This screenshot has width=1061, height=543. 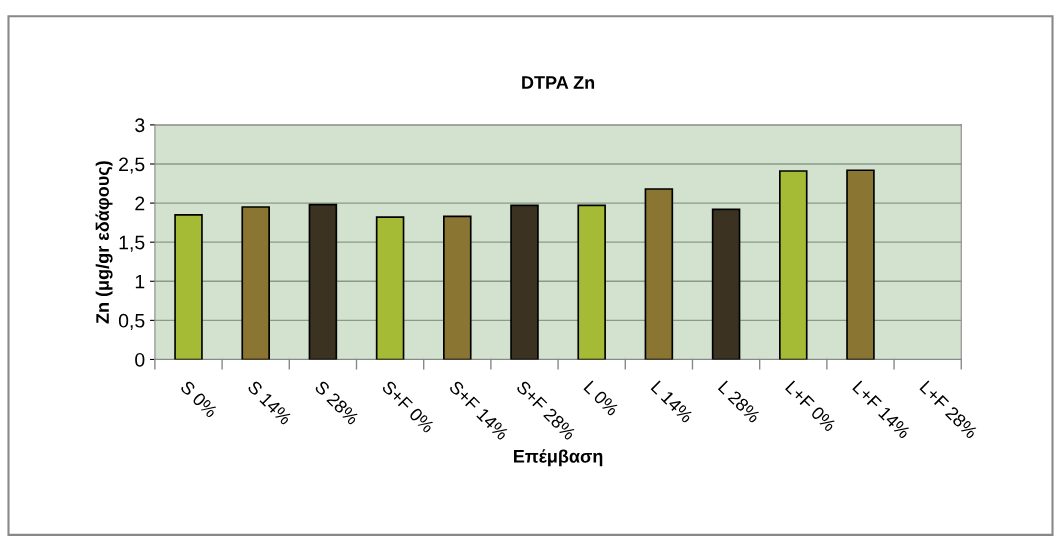 I want to click on x-tick-label: L 0%, so click(x=601, y=398).